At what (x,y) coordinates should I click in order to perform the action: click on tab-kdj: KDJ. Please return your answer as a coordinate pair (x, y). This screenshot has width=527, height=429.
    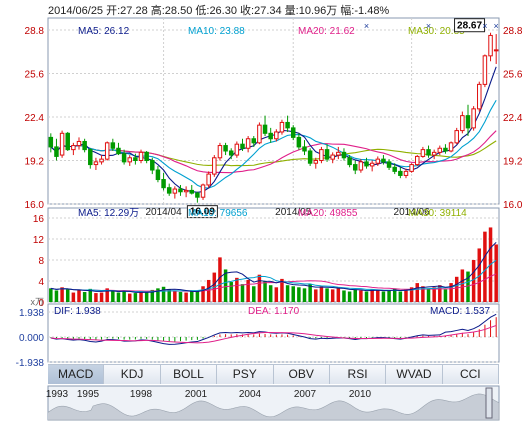
    Looking at the image, I should click on (132, 374).